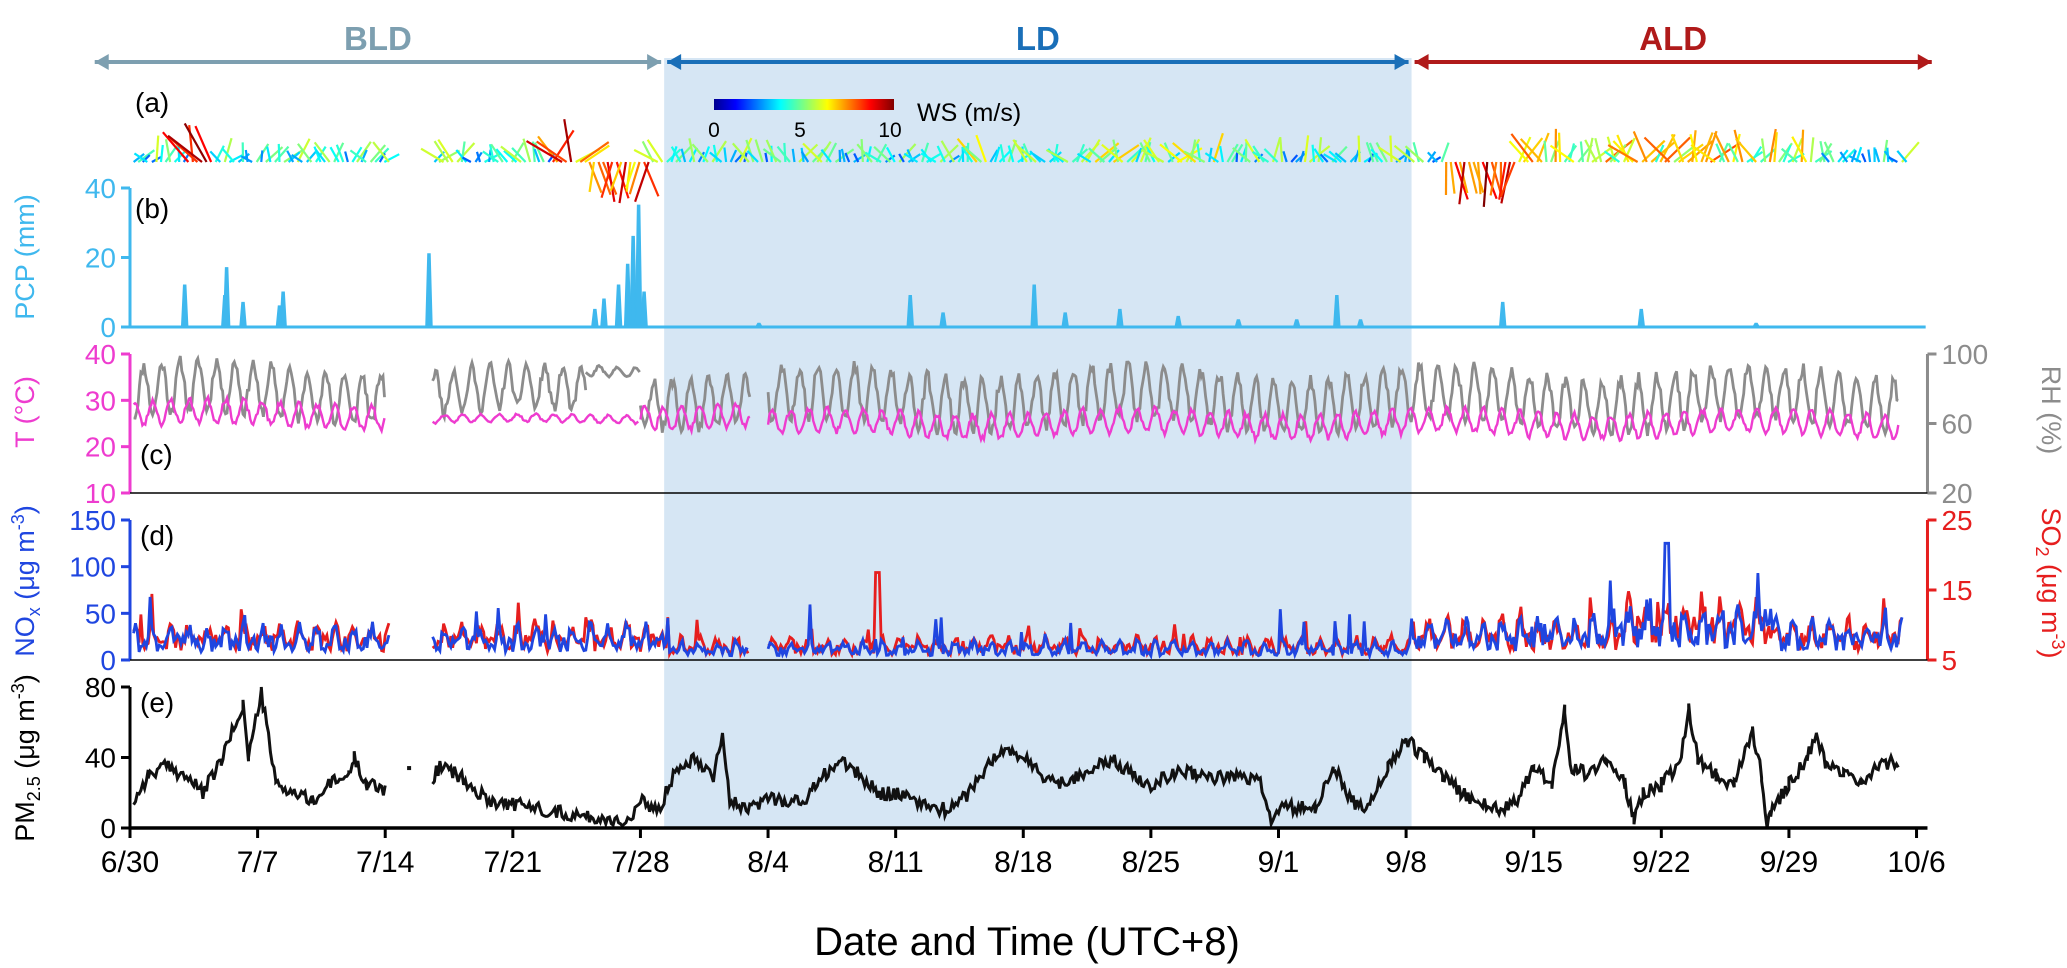 This screenshot has width=2067, height=968. Describe the element at coordinates (1661, 862) in the screenshot. I see `x-tick-label: 9/22` at that location.